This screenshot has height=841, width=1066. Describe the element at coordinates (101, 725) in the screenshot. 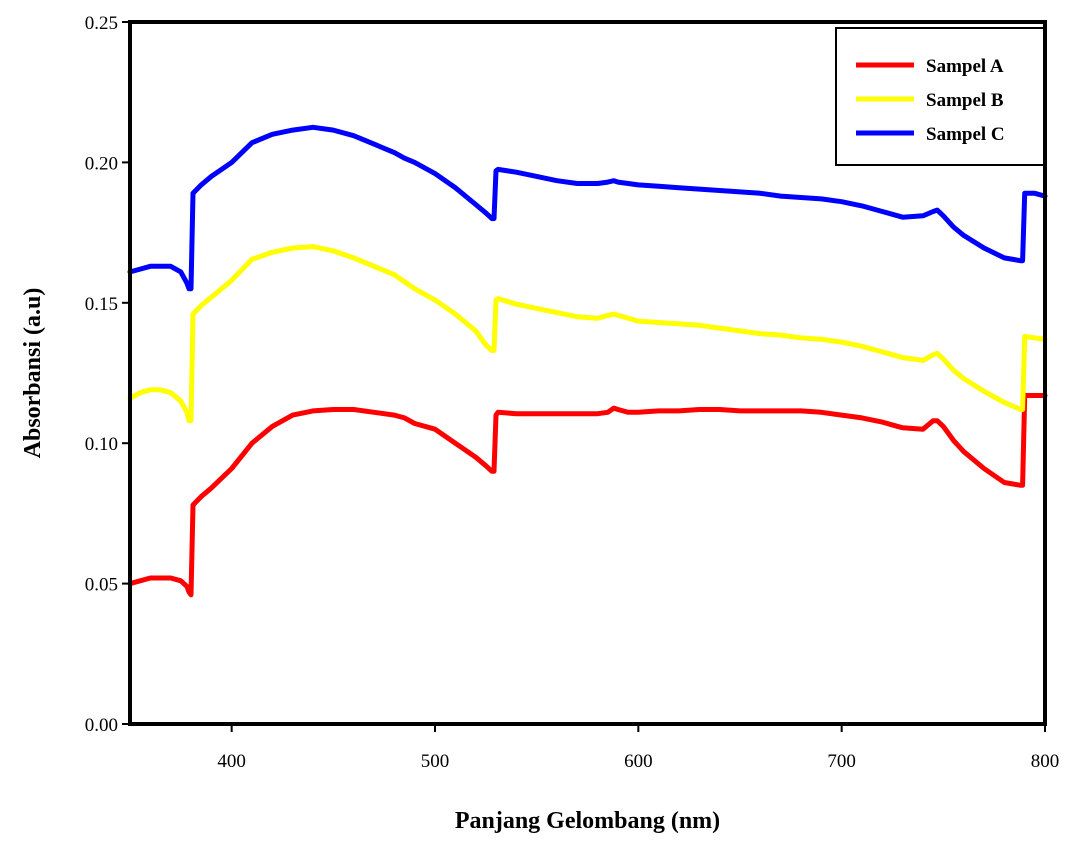

I see `y-tick-label: 0.00` at that location.